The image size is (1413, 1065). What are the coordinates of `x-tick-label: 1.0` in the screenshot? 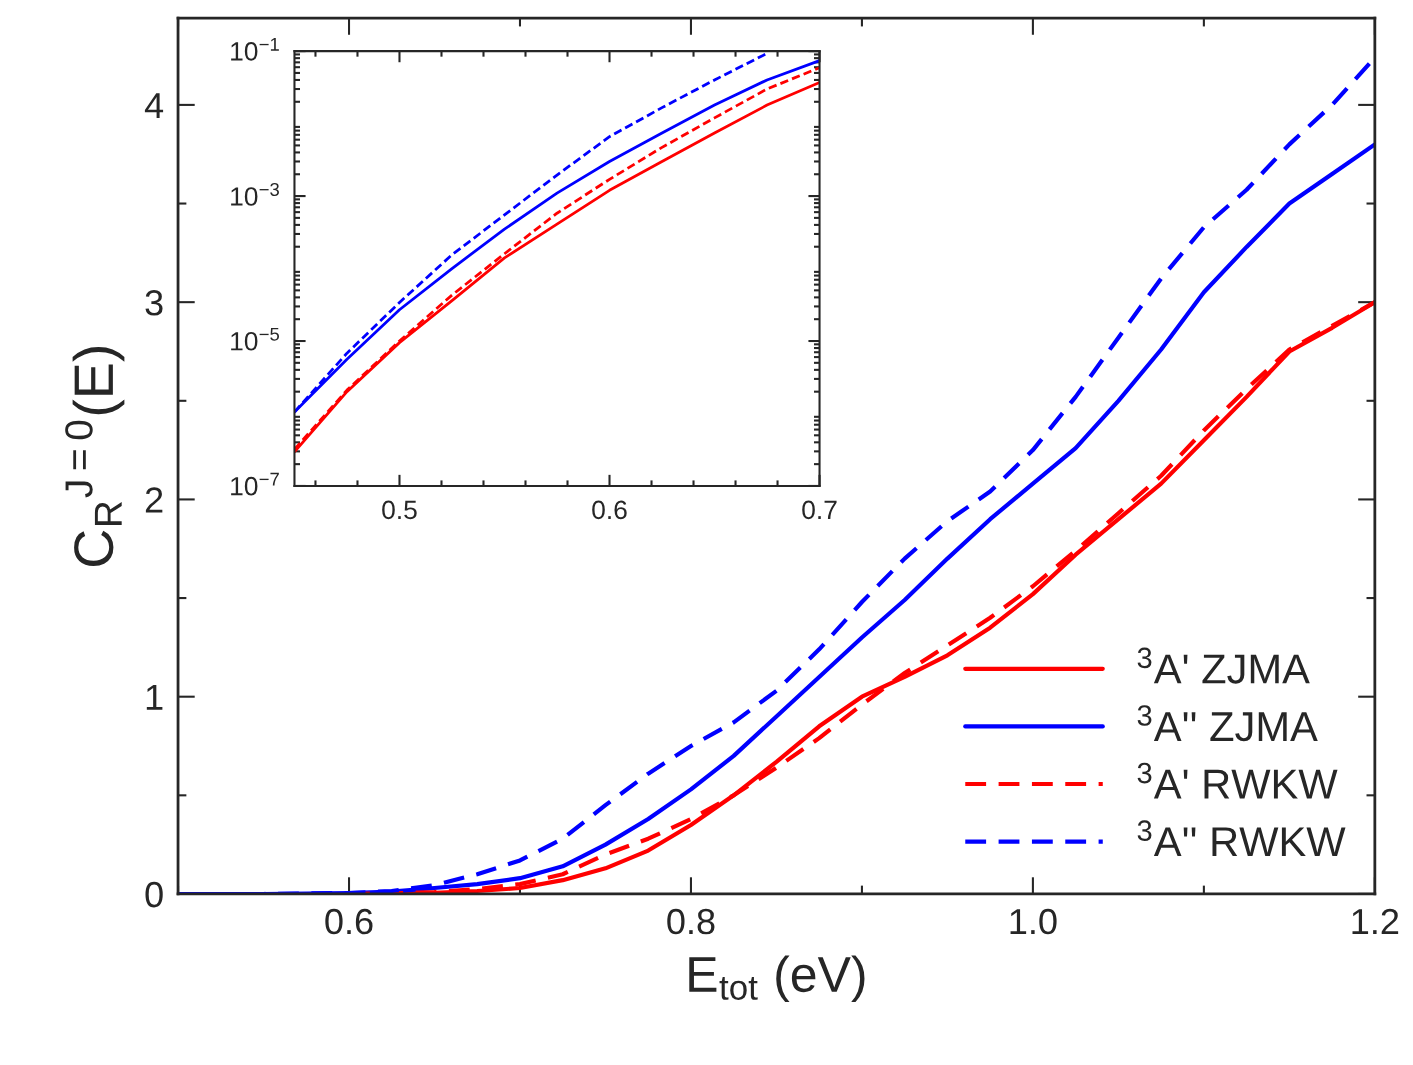 It's located at (1033, 921).